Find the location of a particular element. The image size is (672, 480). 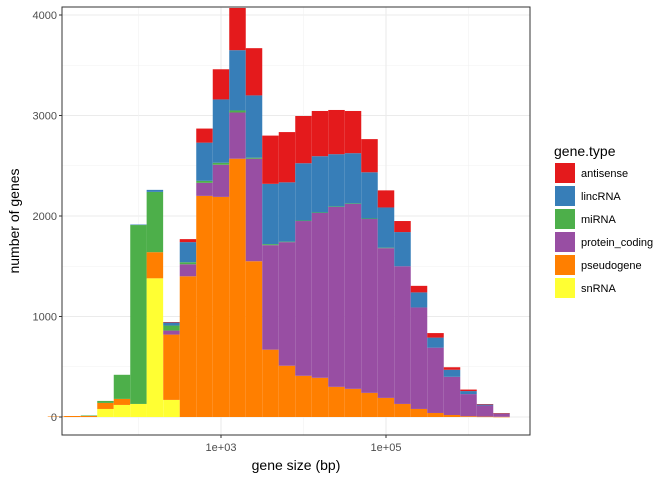

legend-label-protein_coding: protein_coding is located at coordinates (617, 243).